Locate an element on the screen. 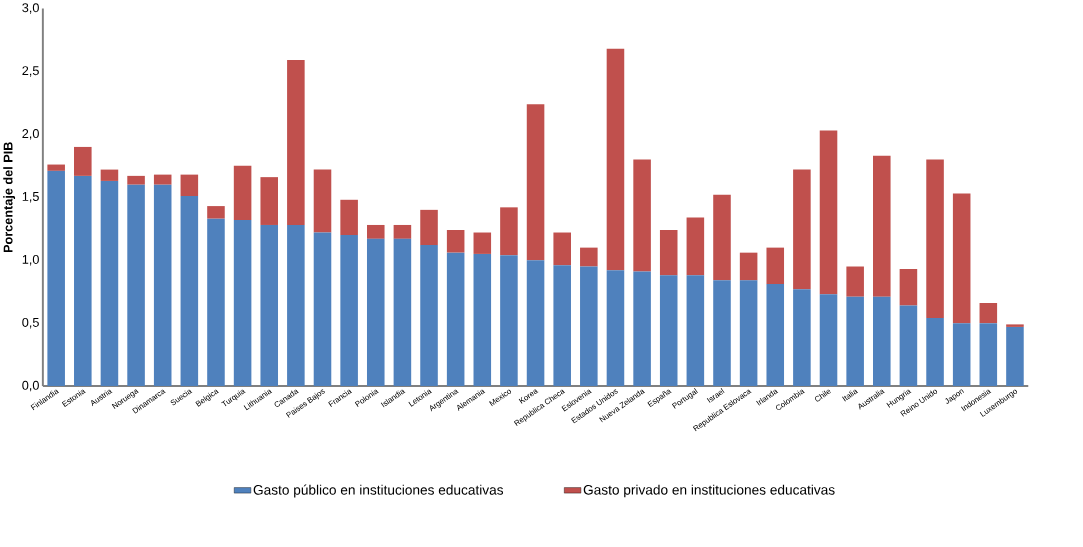  y-tick-label: 3,0 is located at coordinates (30, 8).